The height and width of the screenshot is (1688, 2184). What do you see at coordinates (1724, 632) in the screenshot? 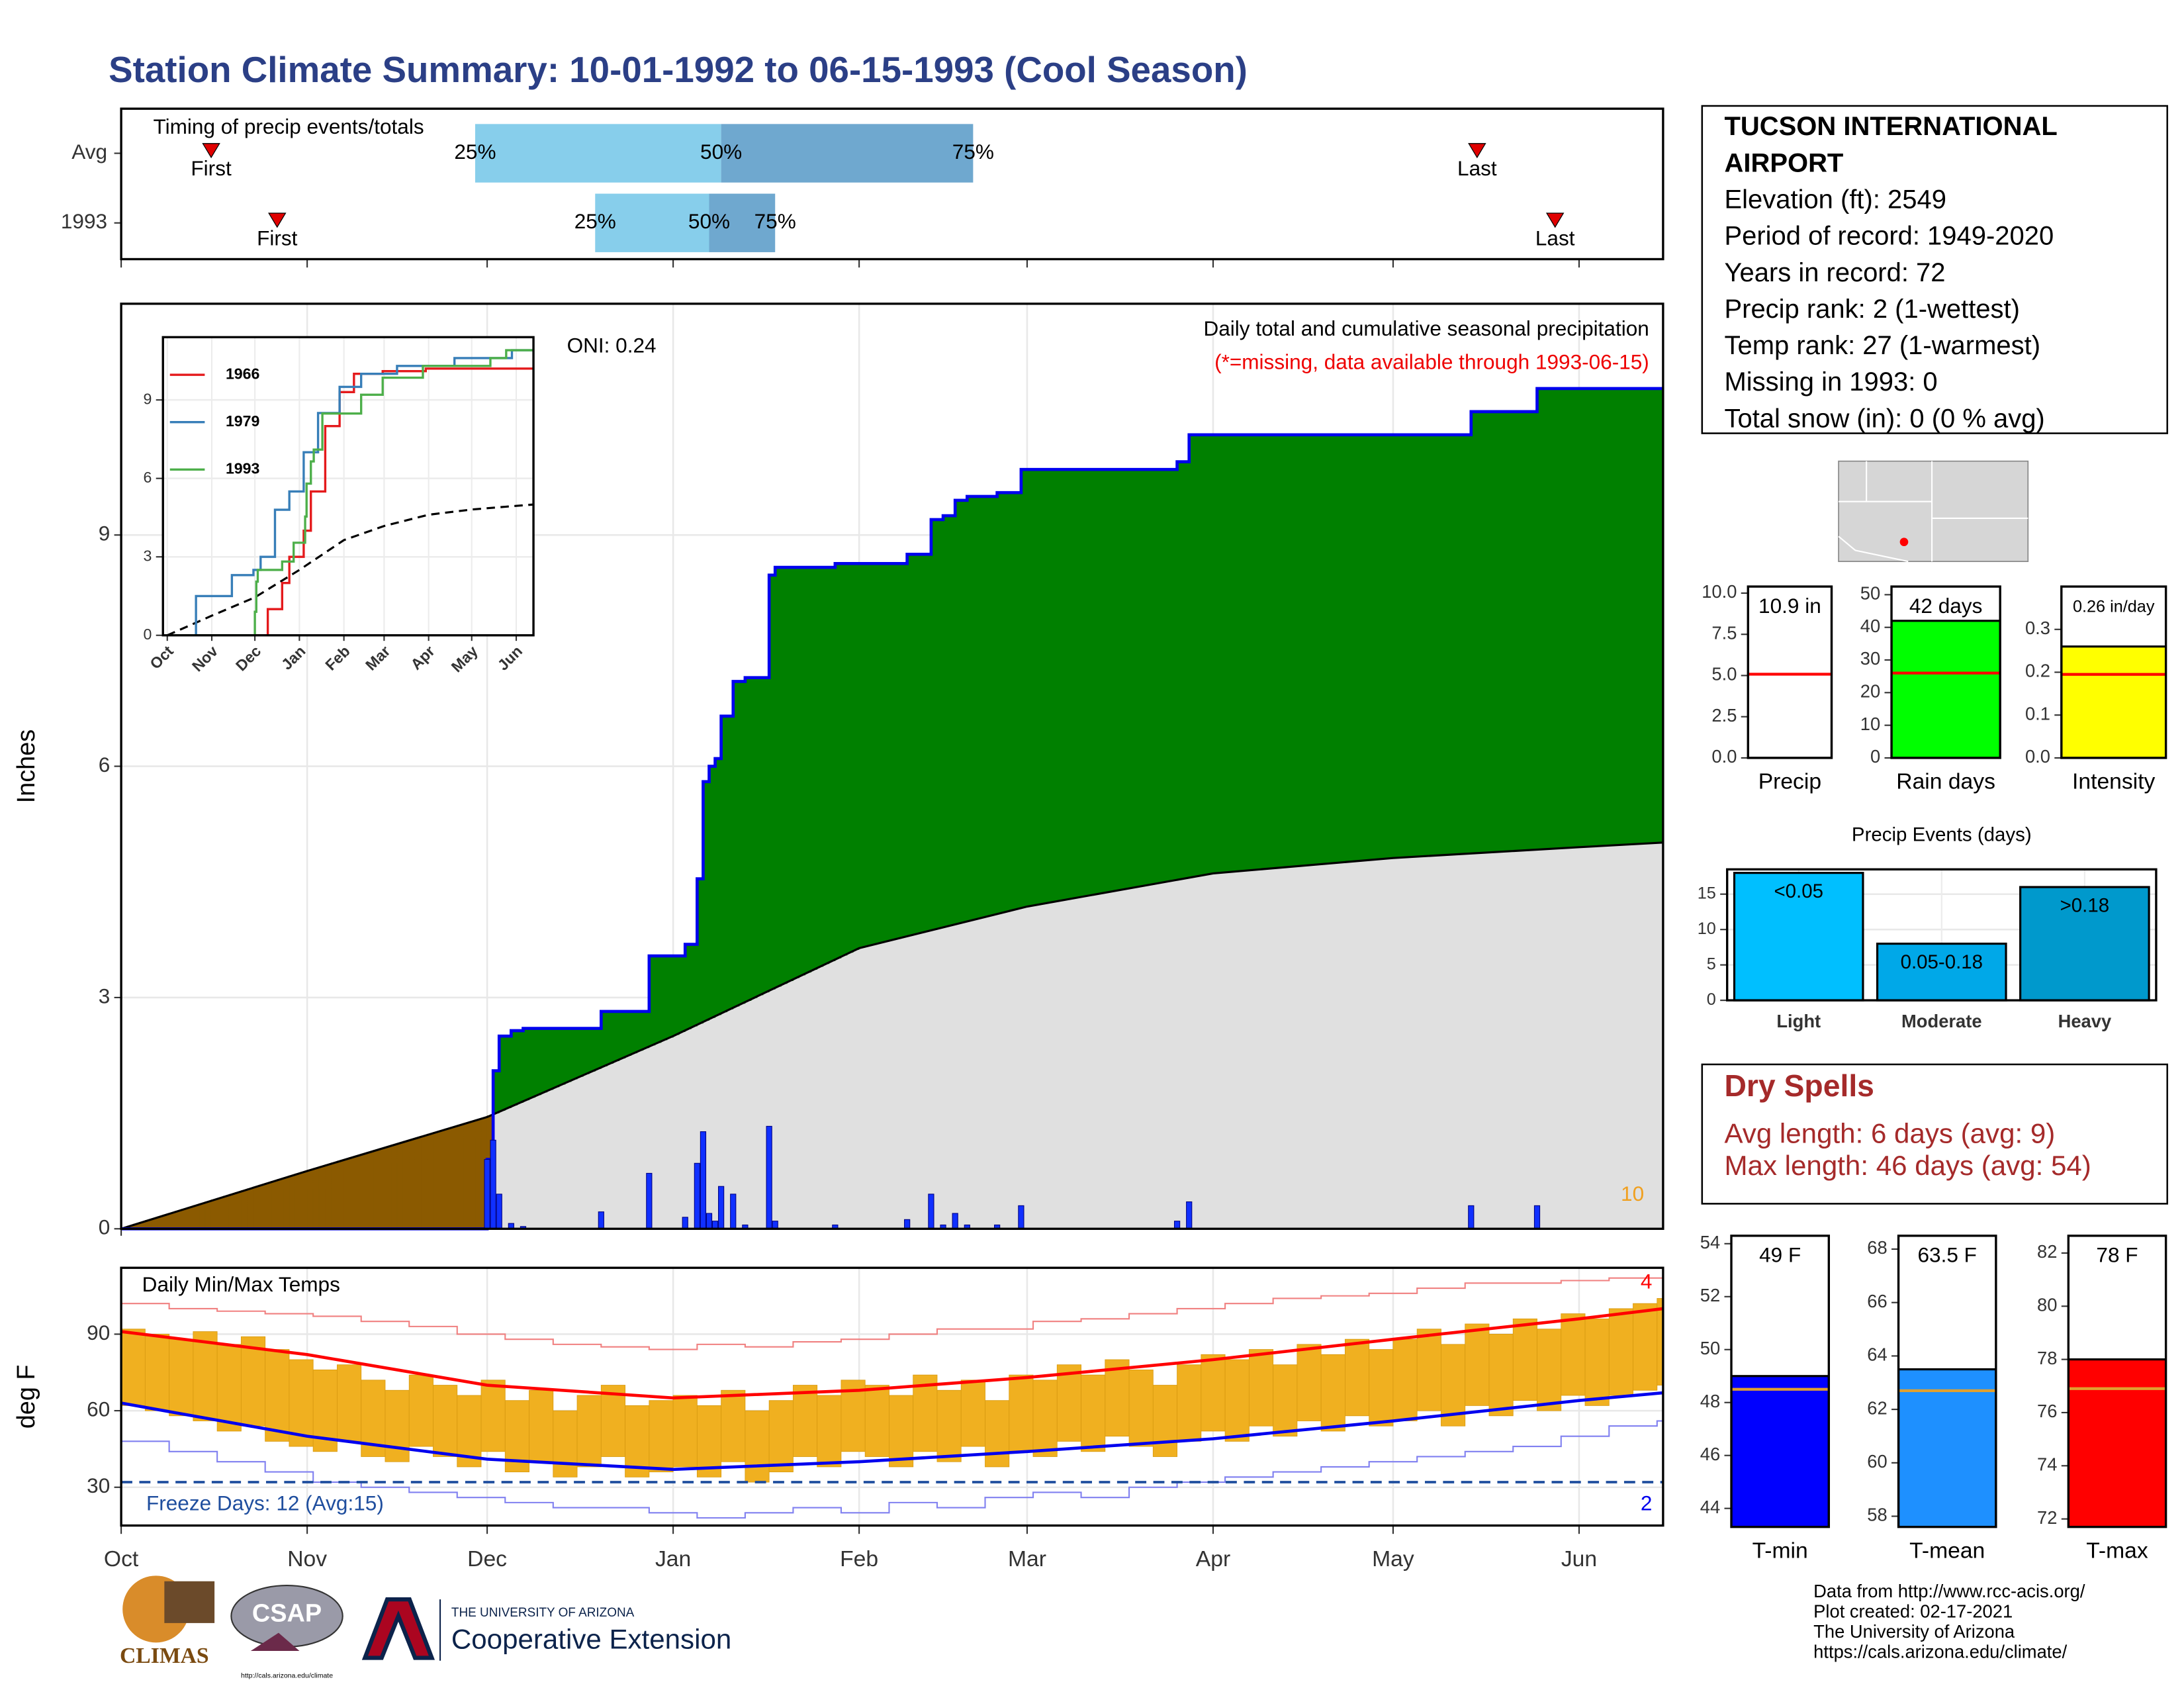
I see `y-tick-label: 7.5` at bounding box center [1724, 632].